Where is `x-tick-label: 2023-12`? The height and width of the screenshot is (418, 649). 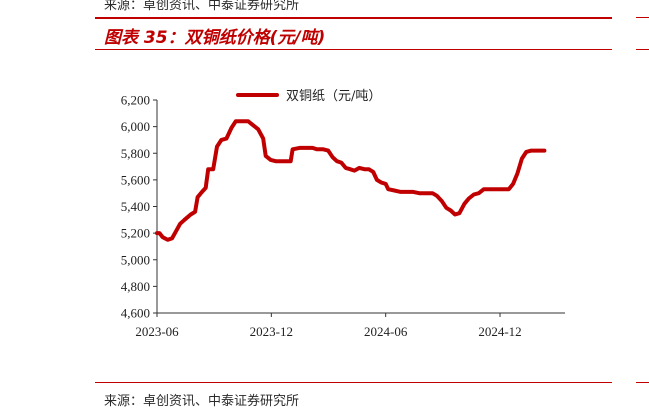
x-tick-label: 2023-12 is located at coordinates (271, 331).